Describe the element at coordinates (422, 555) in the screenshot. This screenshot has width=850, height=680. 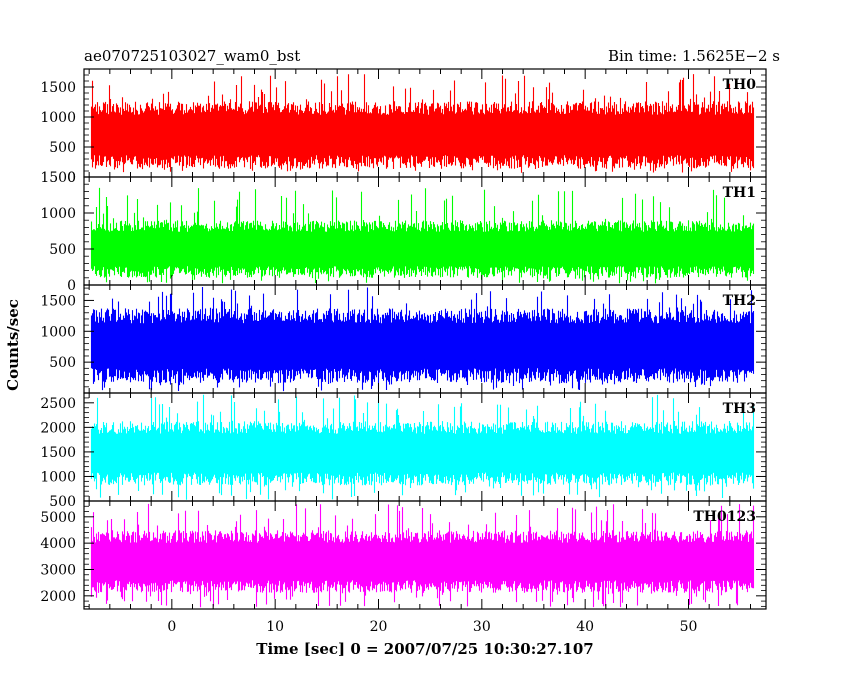
I see `series-th0123-curve` at that location.